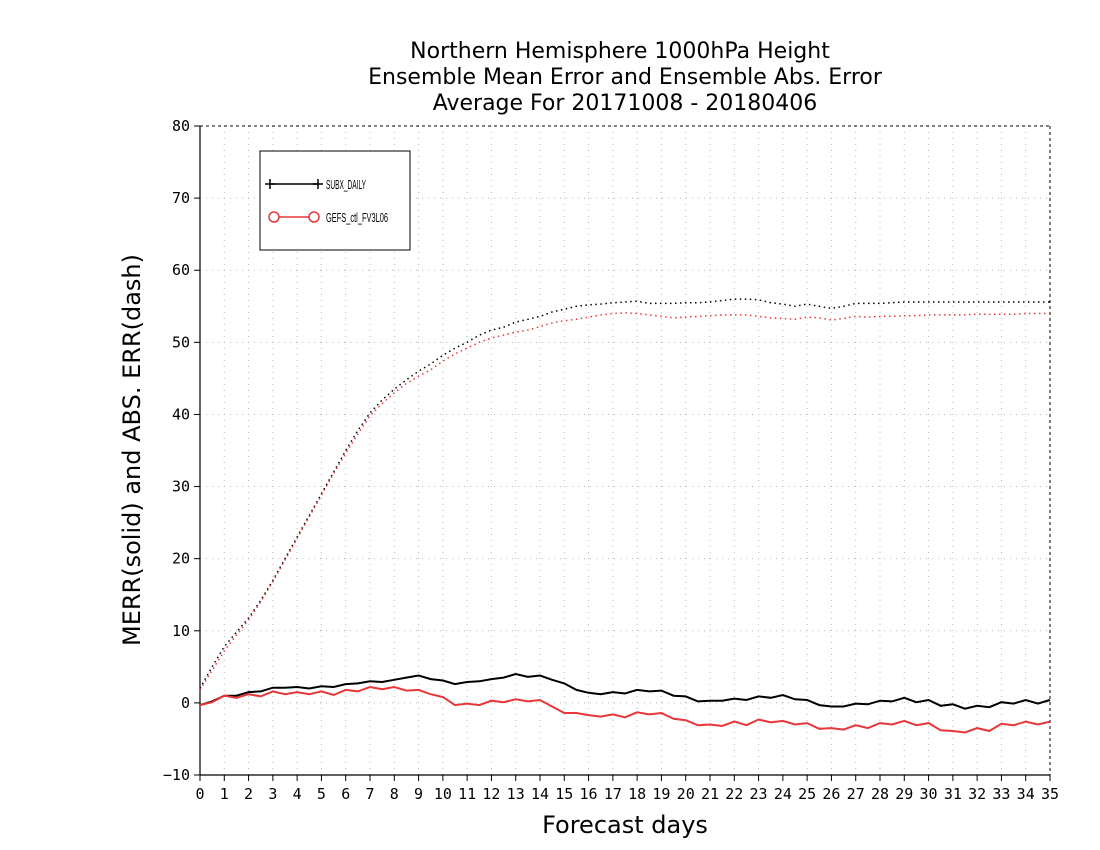 Image resolution: width=1100 pixels, height=850 pixels. Describe the element at coordinates (181, 270) in the screenshot. I see `y-tick-label: 60` at that location.